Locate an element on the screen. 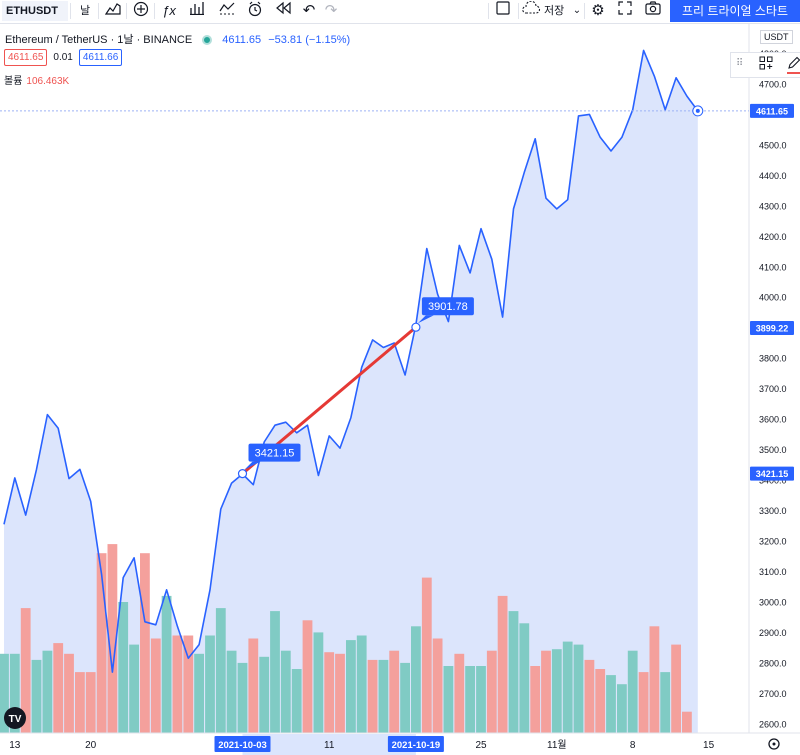 The height and width of the screenshot is (755, 800). interval-button: 날 is located at coordinates (85, 11).